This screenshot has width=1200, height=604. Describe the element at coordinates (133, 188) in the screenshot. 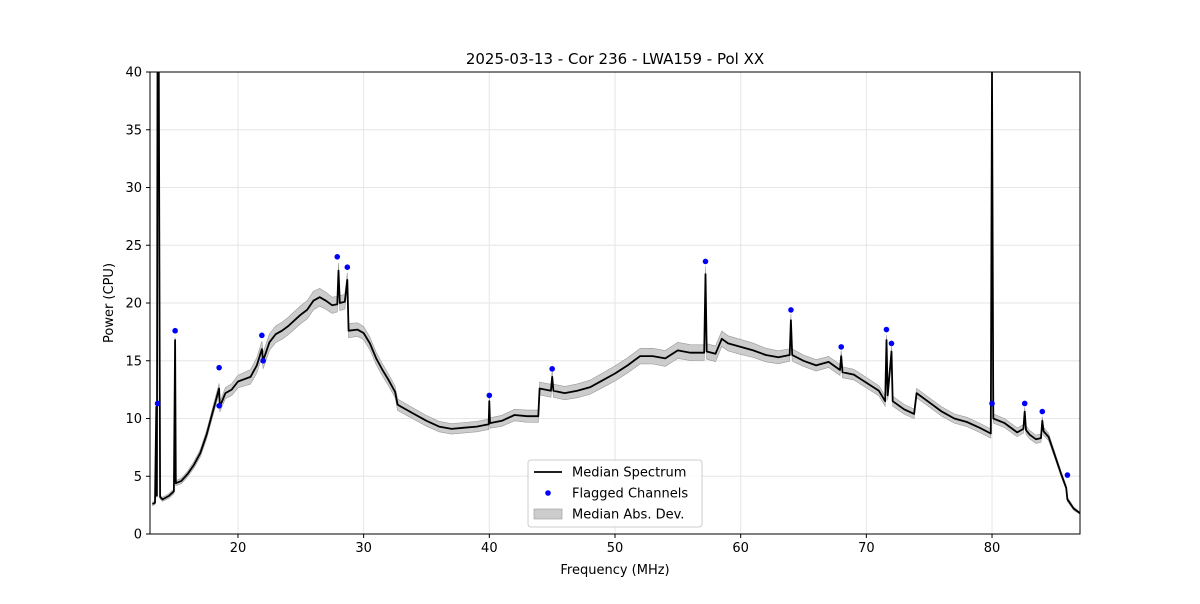

I see `y-tick-label: 30` at that location.